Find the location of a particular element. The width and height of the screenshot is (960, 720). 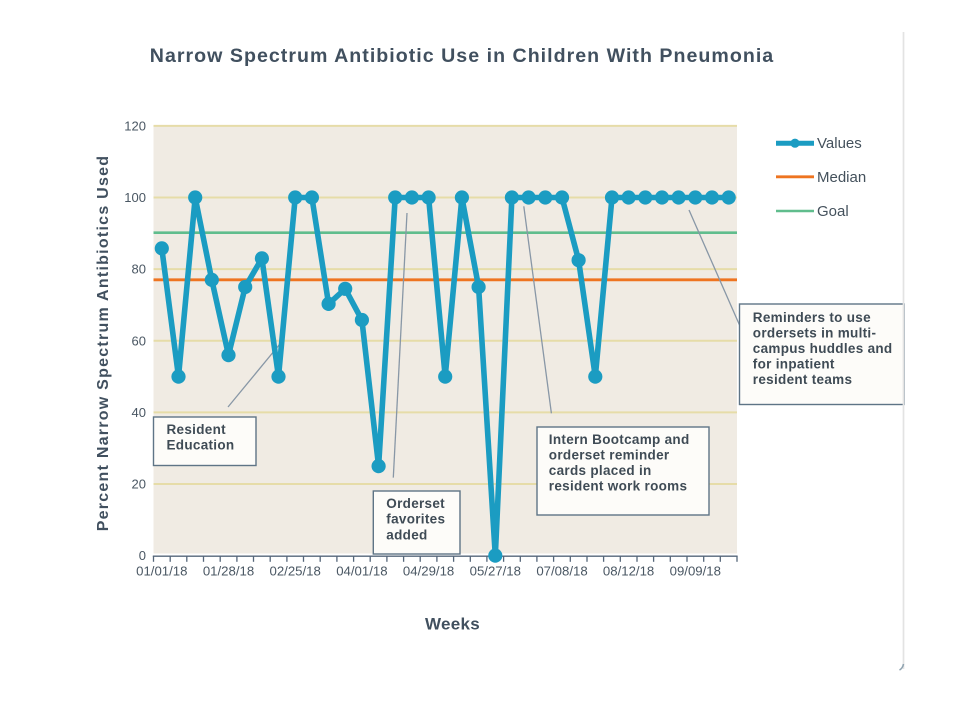

svg-text: Orderset is located at coordinates (415, 503).